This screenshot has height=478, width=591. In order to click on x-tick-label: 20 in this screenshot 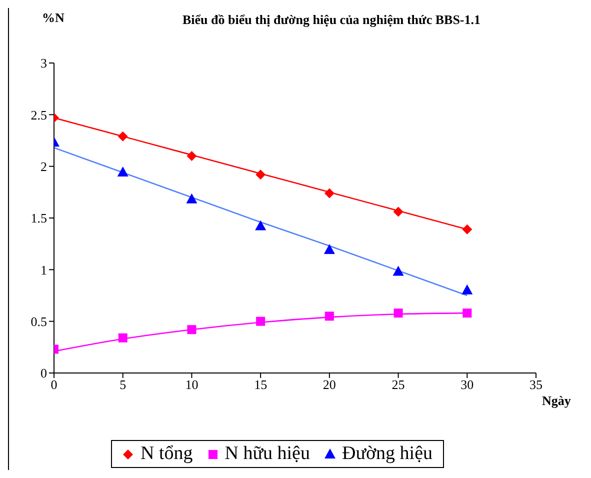, I will do `click(329, 384)`.